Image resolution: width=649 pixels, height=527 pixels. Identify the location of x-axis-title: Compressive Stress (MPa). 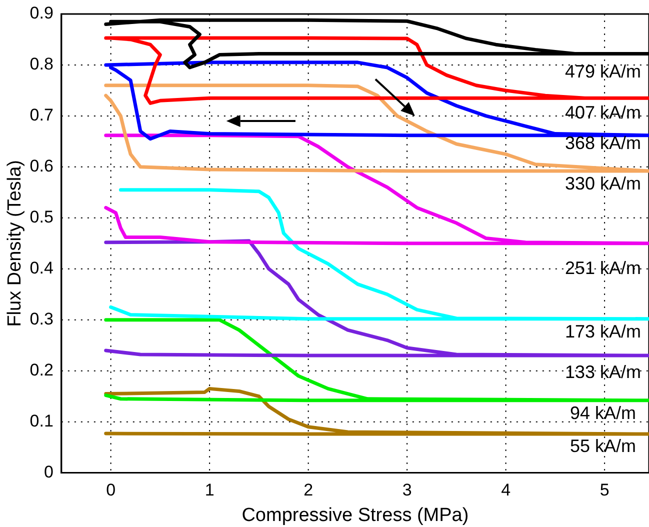
(355, 515).